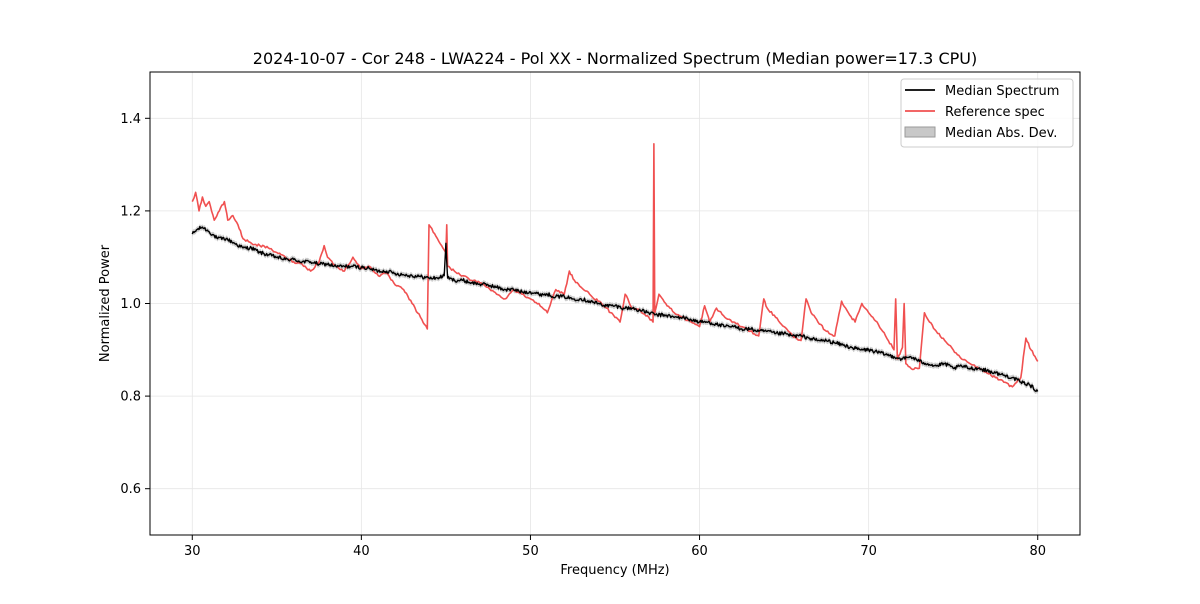 This screenshot has width=1200, height=604. What do you see at coordinates (130, 211) in the screenshot?
I see `y-tick-label: 1.2` at bounding box center [130, 211].